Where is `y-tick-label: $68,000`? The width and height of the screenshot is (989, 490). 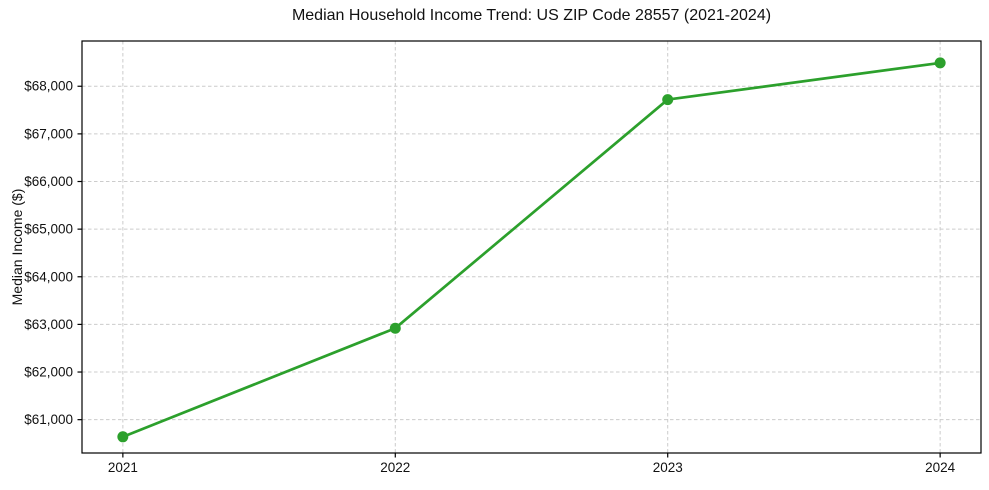 y-tick-label: $68,000 is located at coordinates (48, 86).